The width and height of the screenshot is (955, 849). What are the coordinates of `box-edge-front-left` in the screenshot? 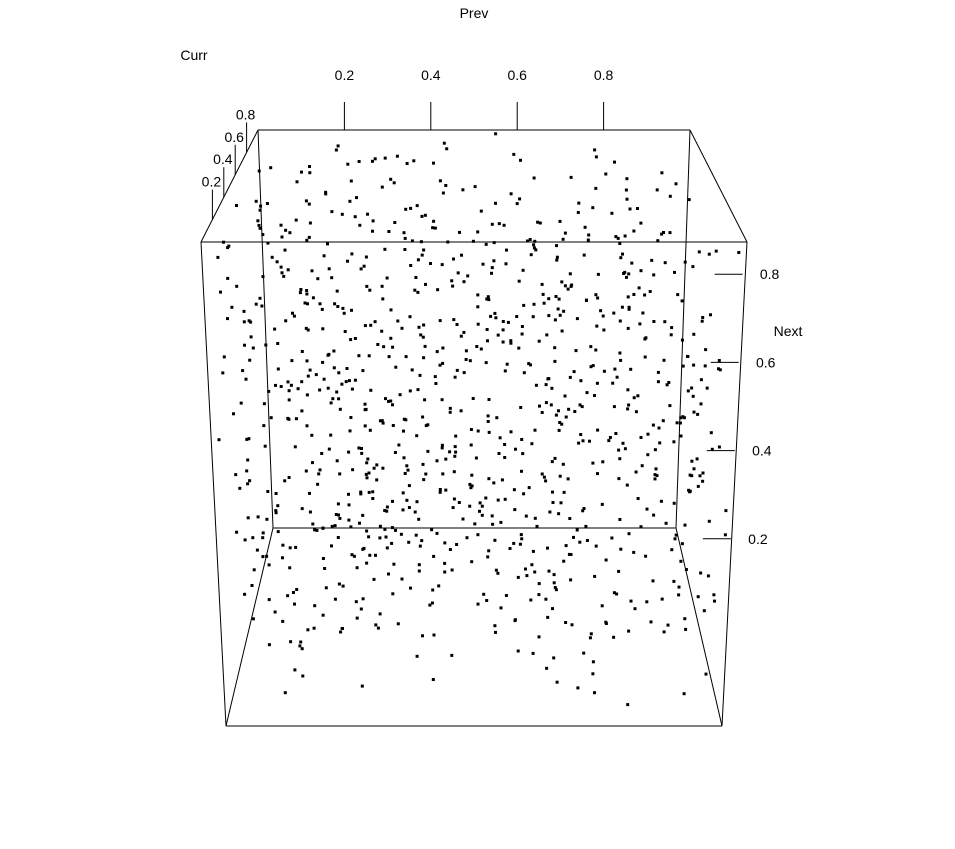 It's located at (213, 484).